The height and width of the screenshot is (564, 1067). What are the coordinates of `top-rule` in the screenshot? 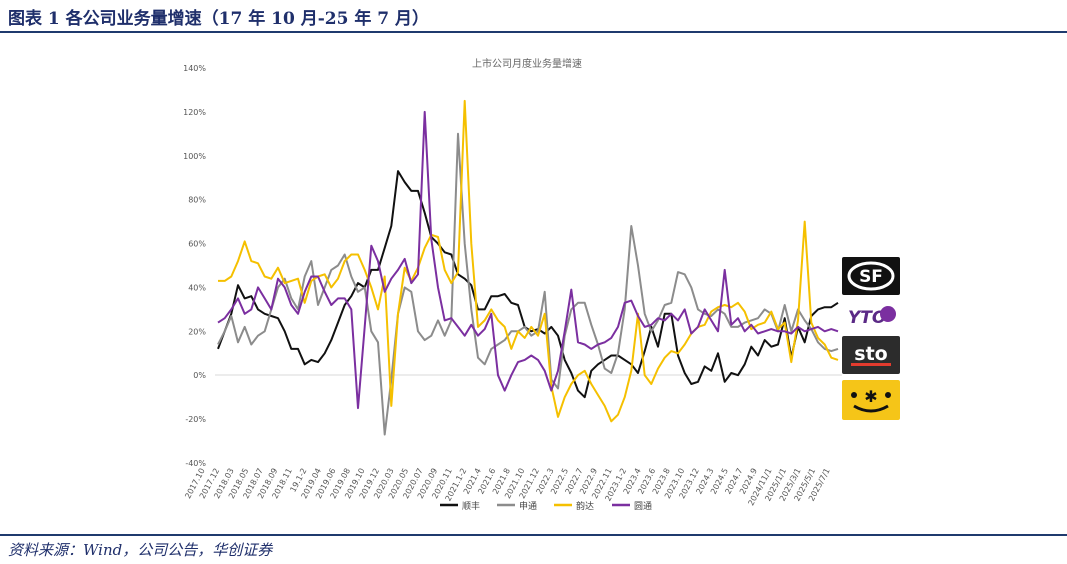 It's located at (533, 32).